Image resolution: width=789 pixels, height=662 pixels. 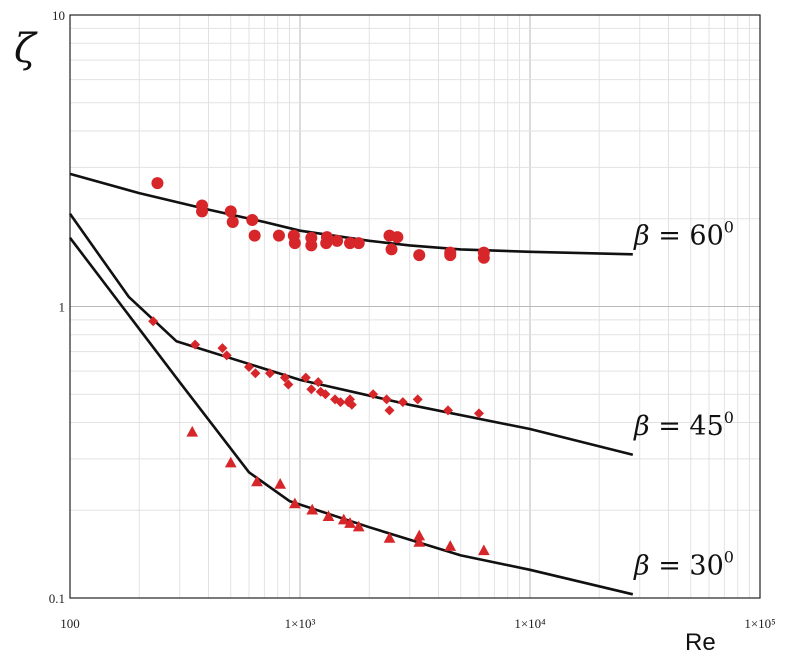 What do you see at coordinates (62, 307) in the screenshot?
I see `y-tick-label: 1` at bounding box center [62, 307].